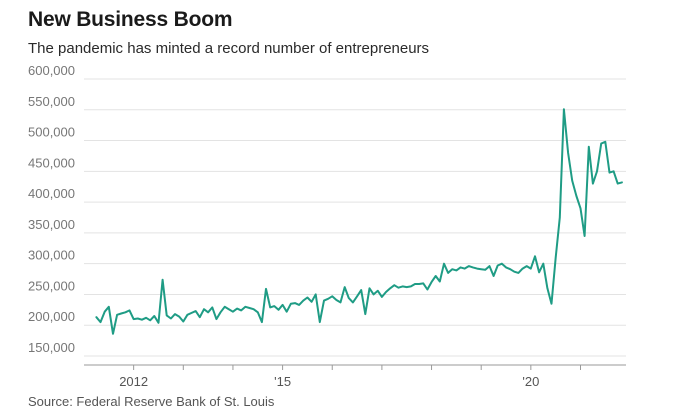 This screenshot has height=420, width=676. Describe the element at coordinates (130, 19) in the screenshot. I see `chart-title: New Business Boom` at that location.